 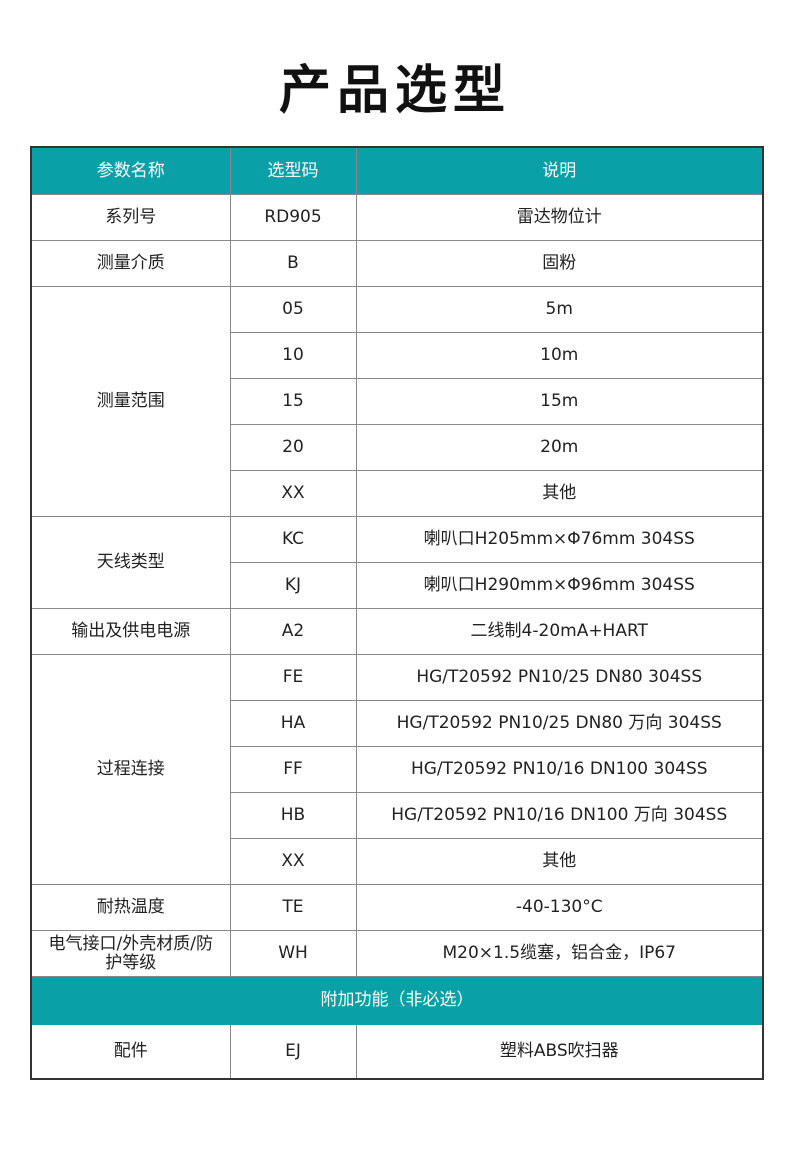 What do you see at coordinates (293, 170) in the screenshot?
I see `header-code: 选型码` at bounding box center [293, 170].